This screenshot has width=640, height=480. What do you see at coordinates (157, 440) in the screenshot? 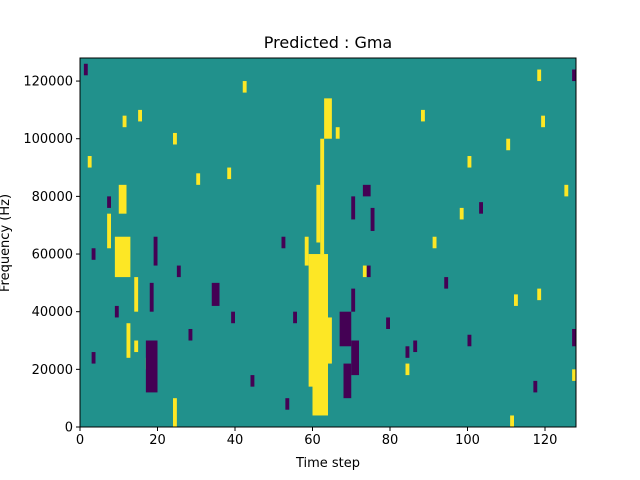
I see `x-tick-label: 20` at bounding box center [157, 440].